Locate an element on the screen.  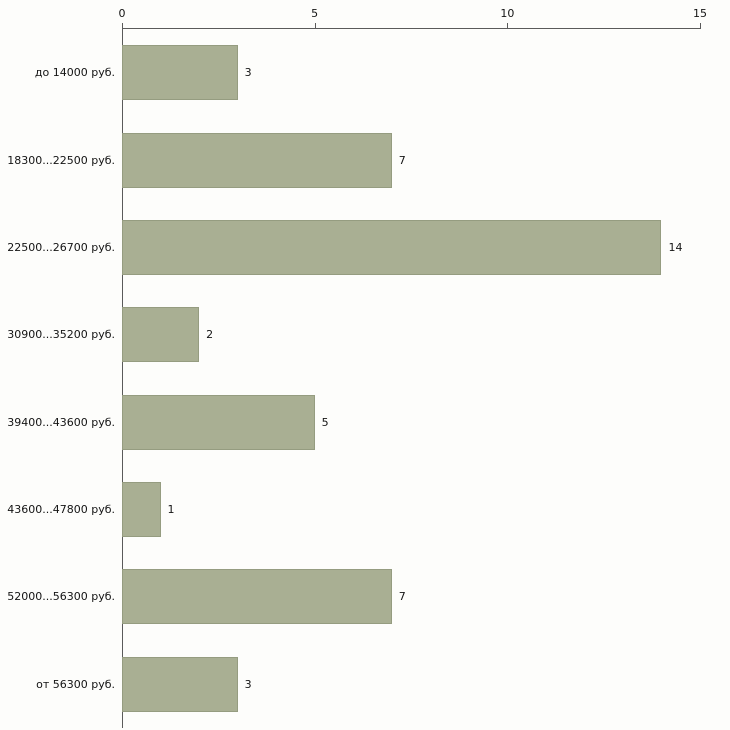
chart-row: 43600...47800 руб. 1 is located at coordinates (350, 509).